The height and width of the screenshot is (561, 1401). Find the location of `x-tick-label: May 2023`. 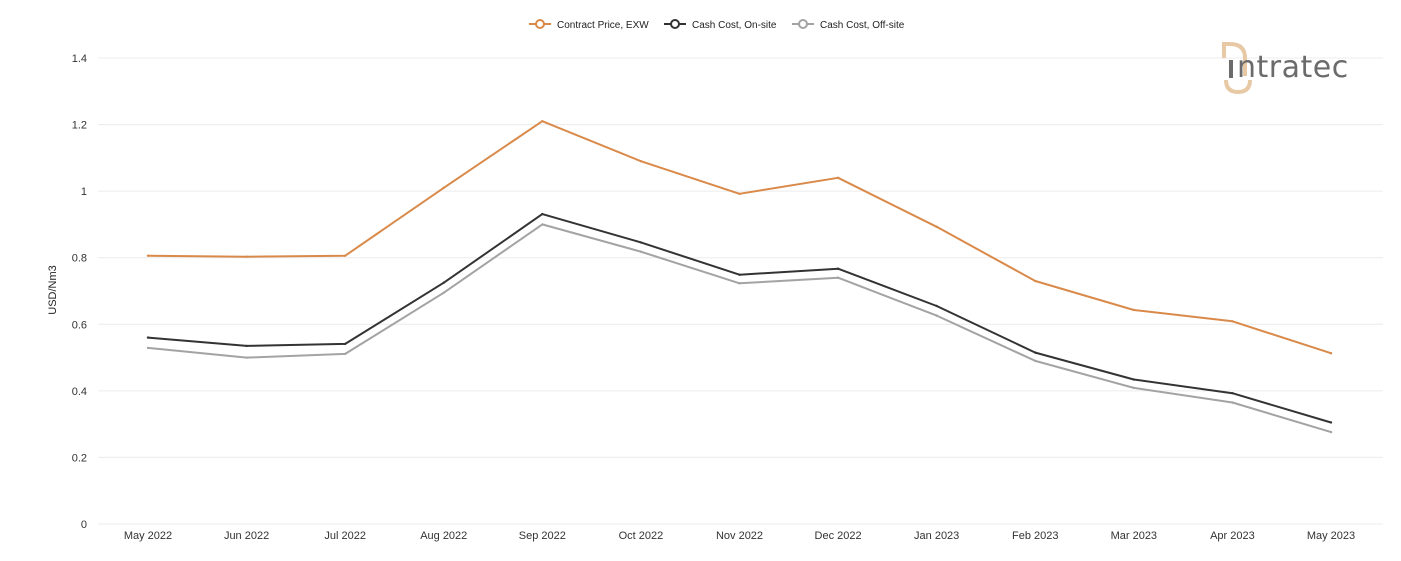

x-tick-label: May 2023 is located at coordinates (1331, 536).